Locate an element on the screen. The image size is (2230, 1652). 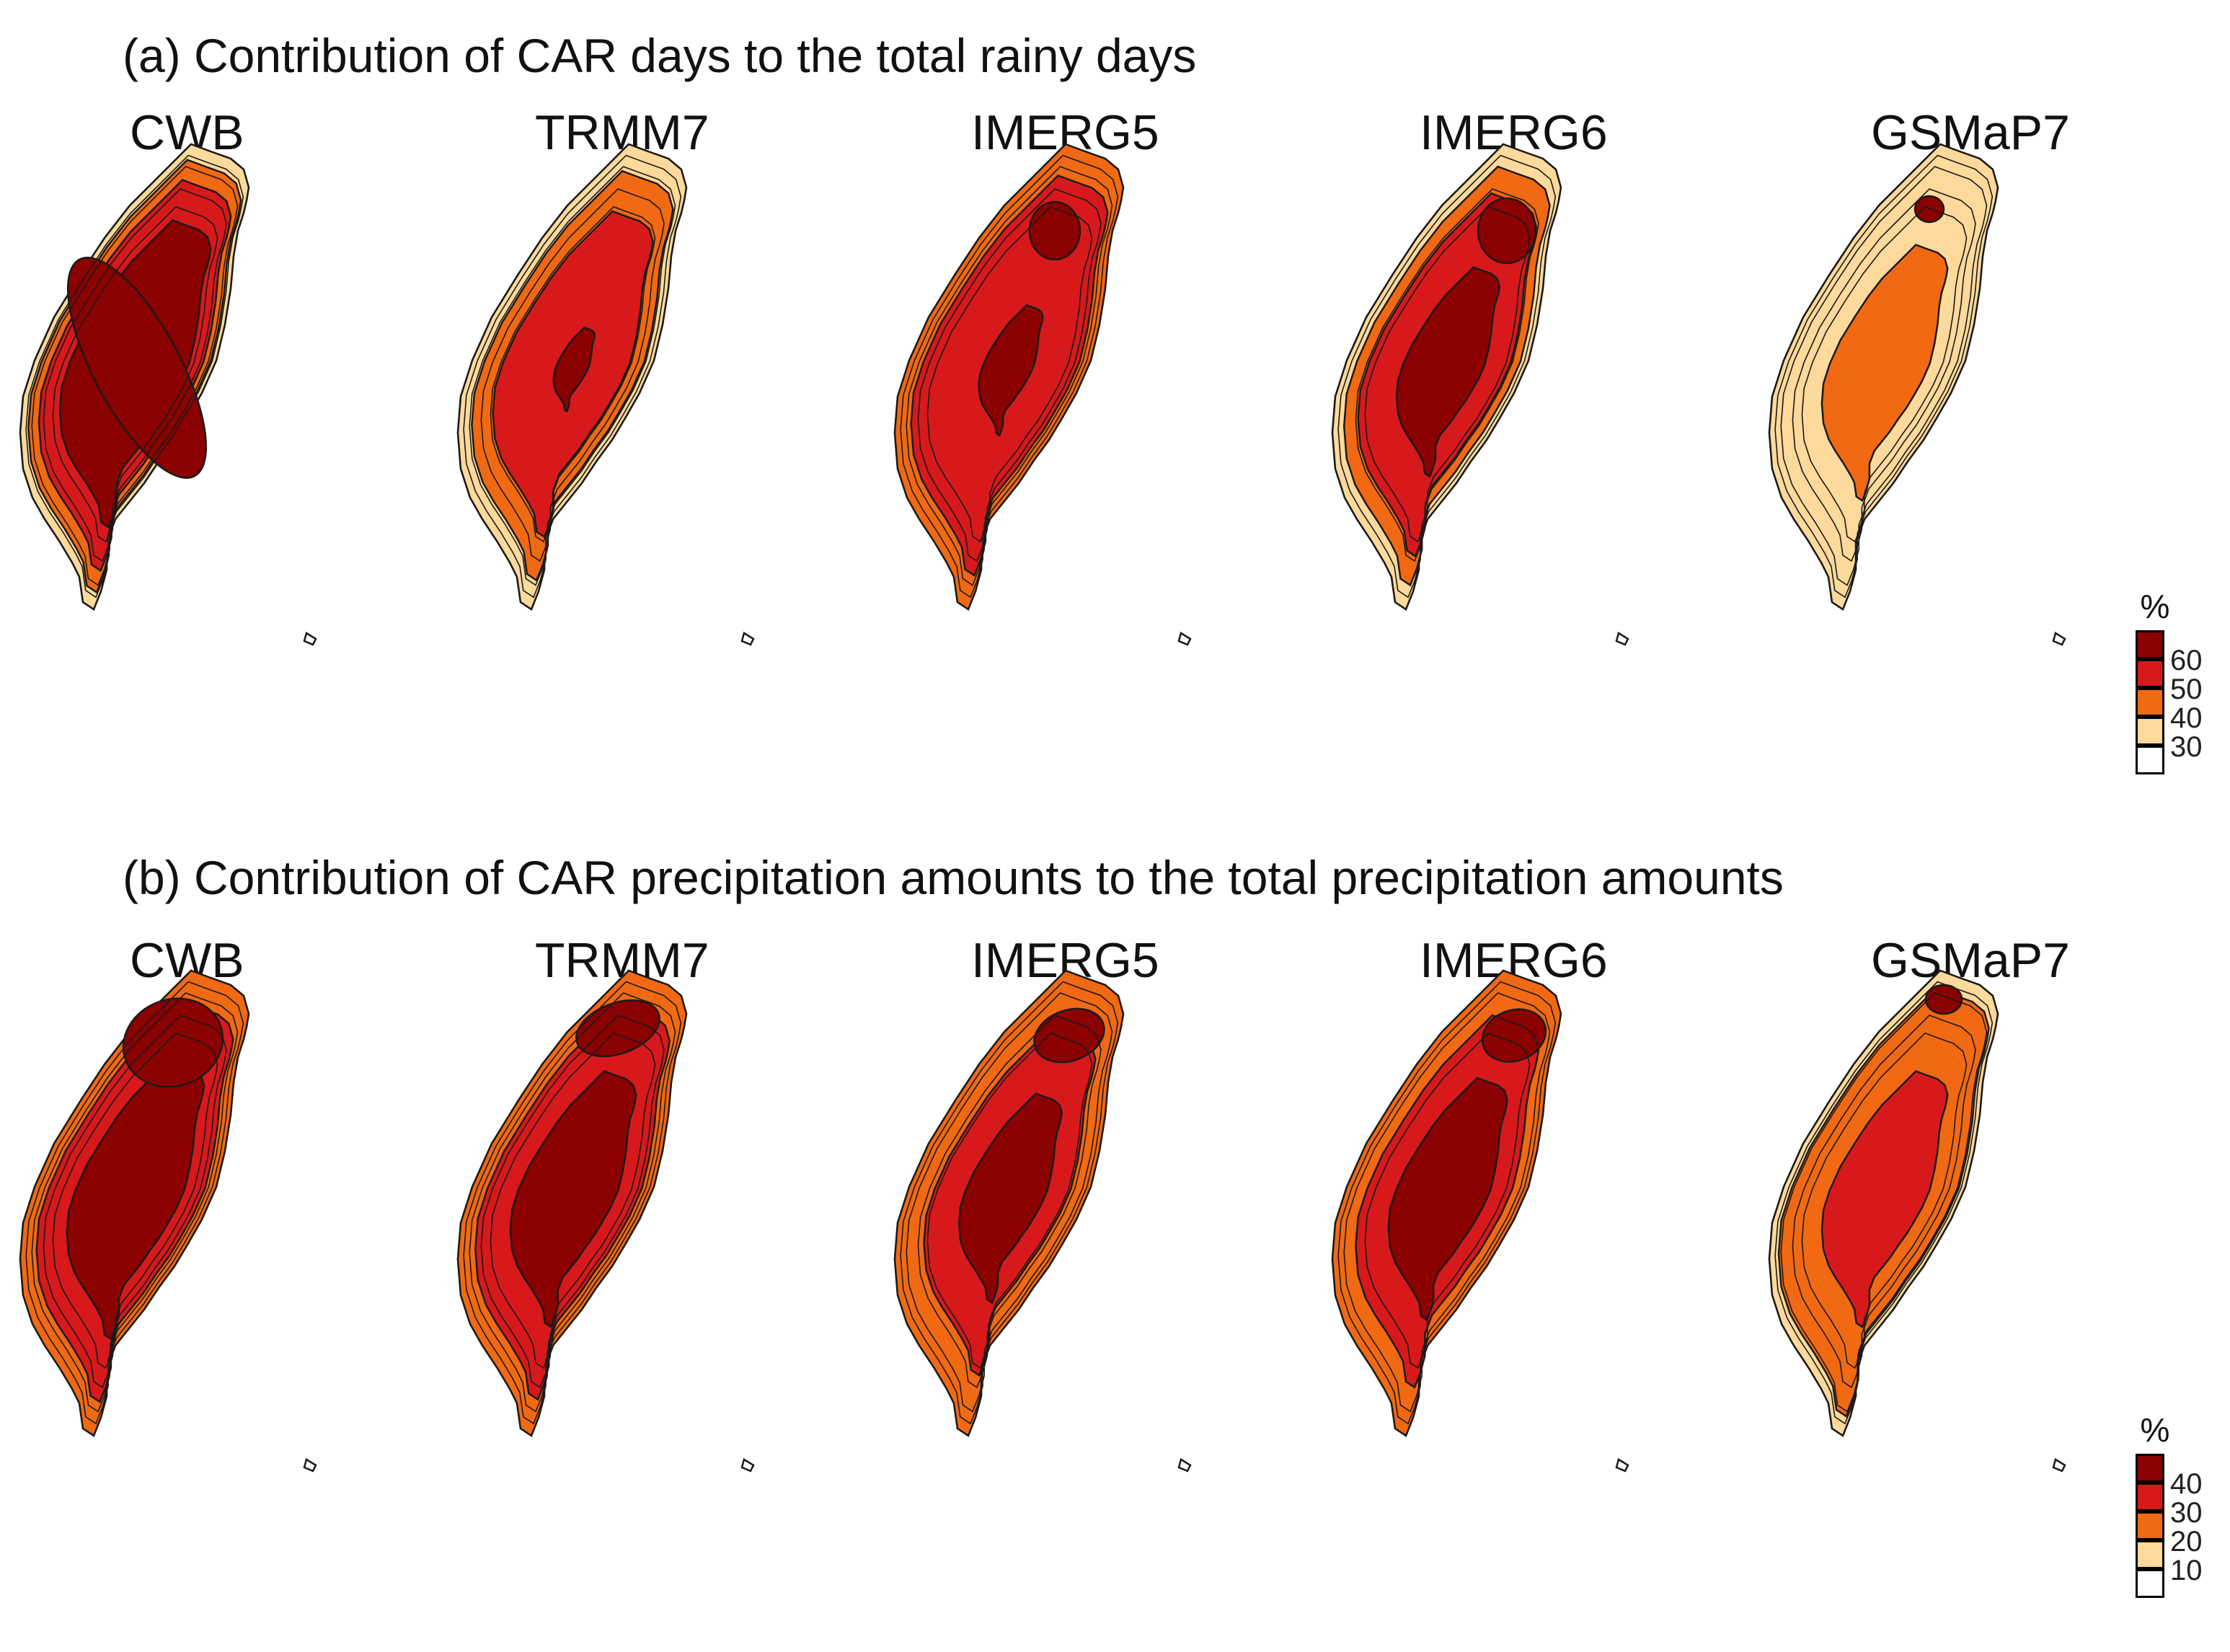
taiwan-map-a-imerg5 is located at coordinates (1042, 395).